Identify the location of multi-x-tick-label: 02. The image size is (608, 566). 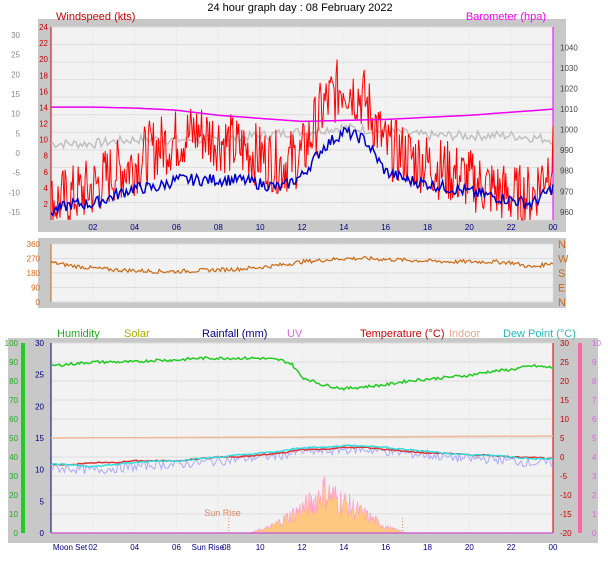
(92, 547).